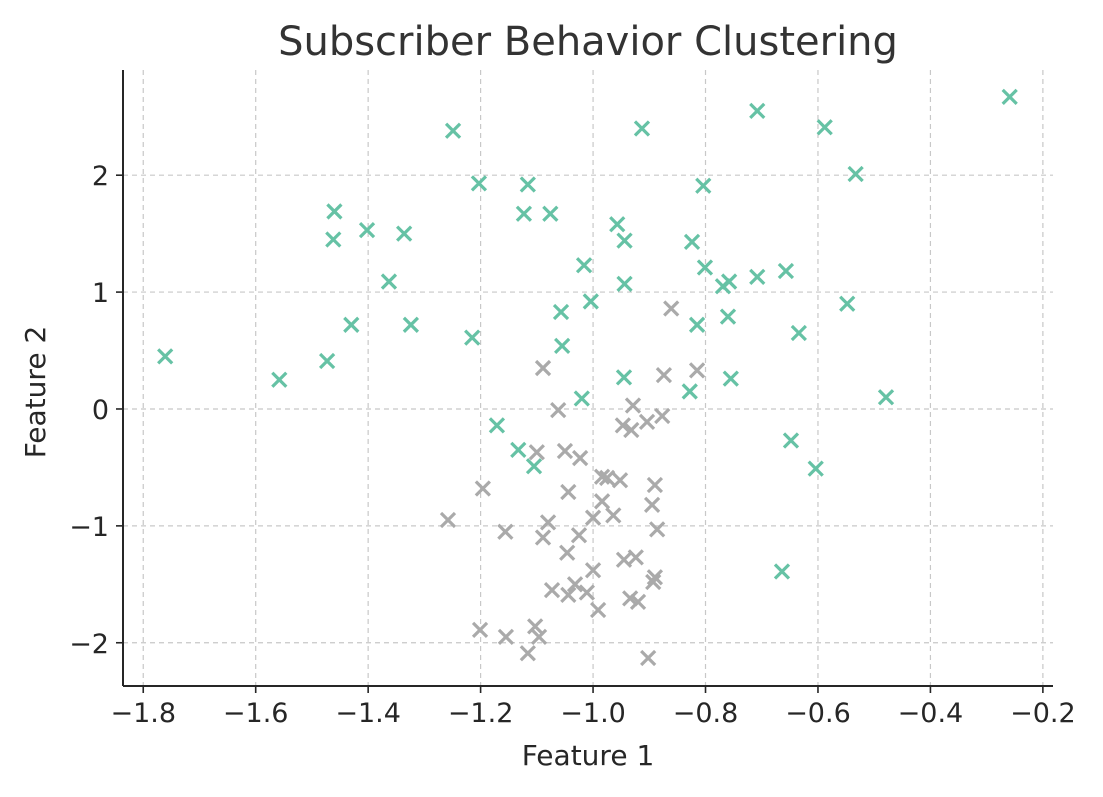 This screenshot has height=797, width=1103. I want to click on y-tick-label: 1, so click(100, 293).